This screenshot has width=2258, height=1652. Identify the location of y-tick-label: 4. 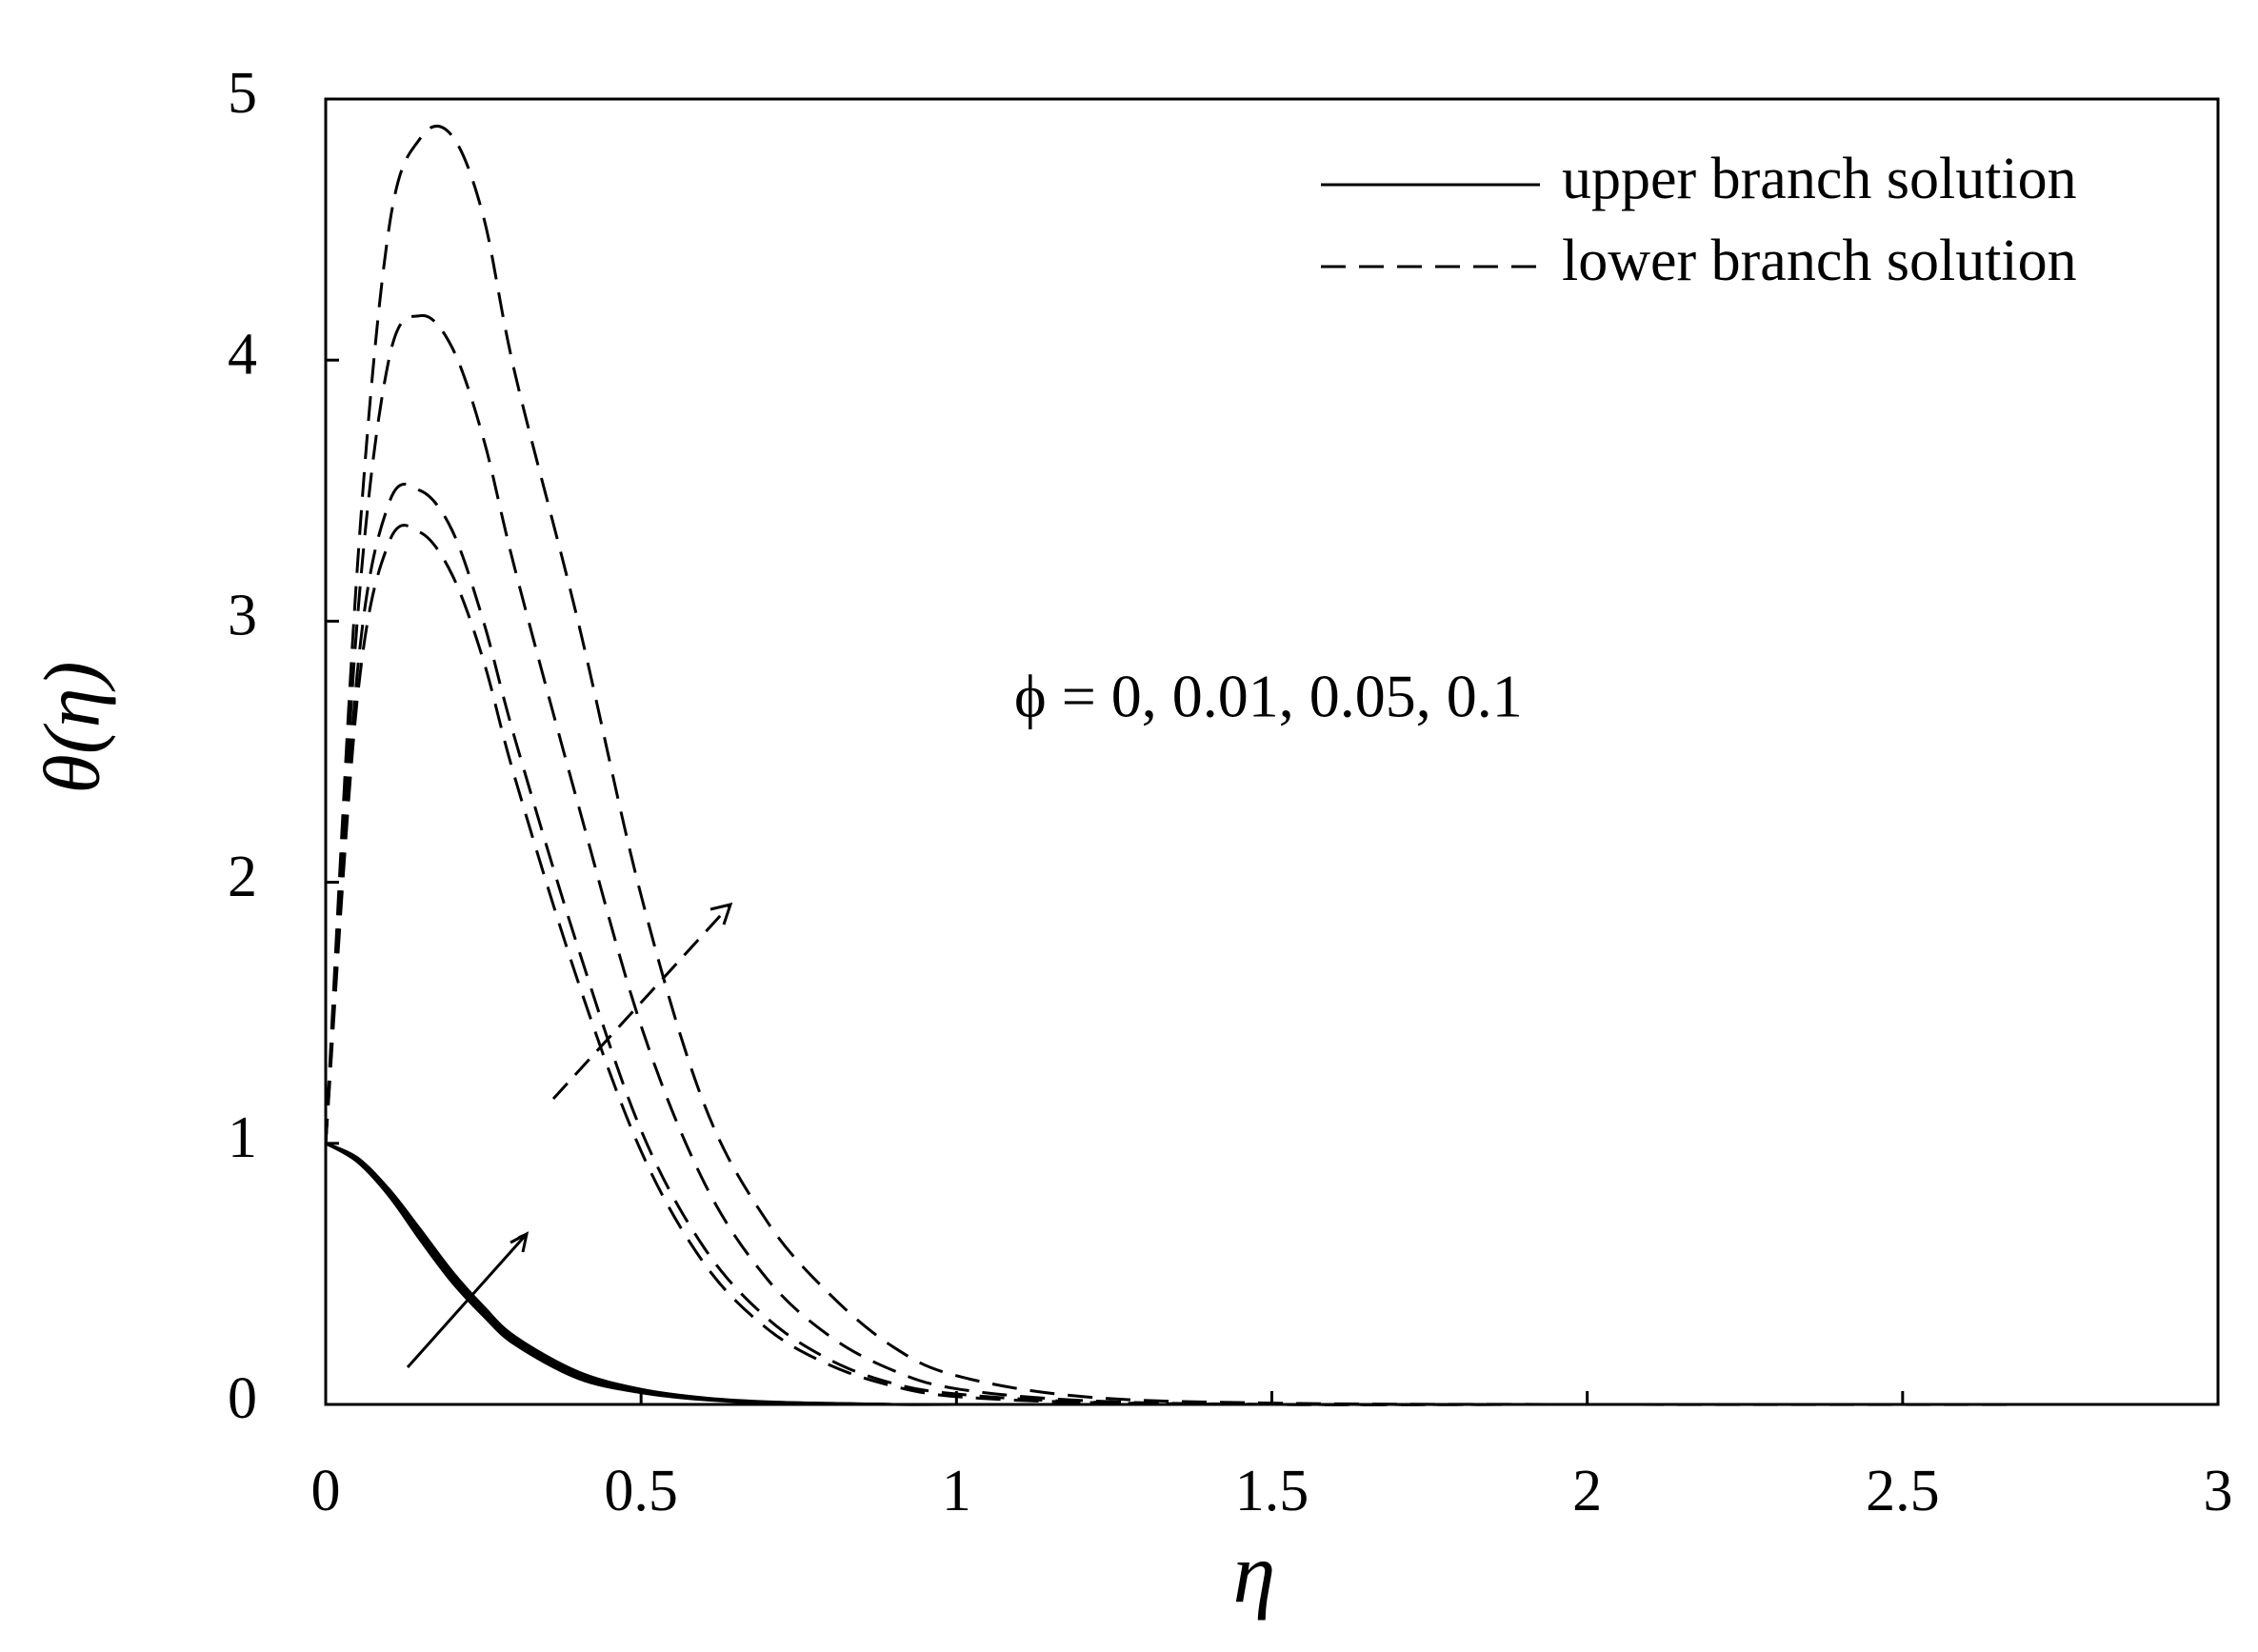
(242, 355).